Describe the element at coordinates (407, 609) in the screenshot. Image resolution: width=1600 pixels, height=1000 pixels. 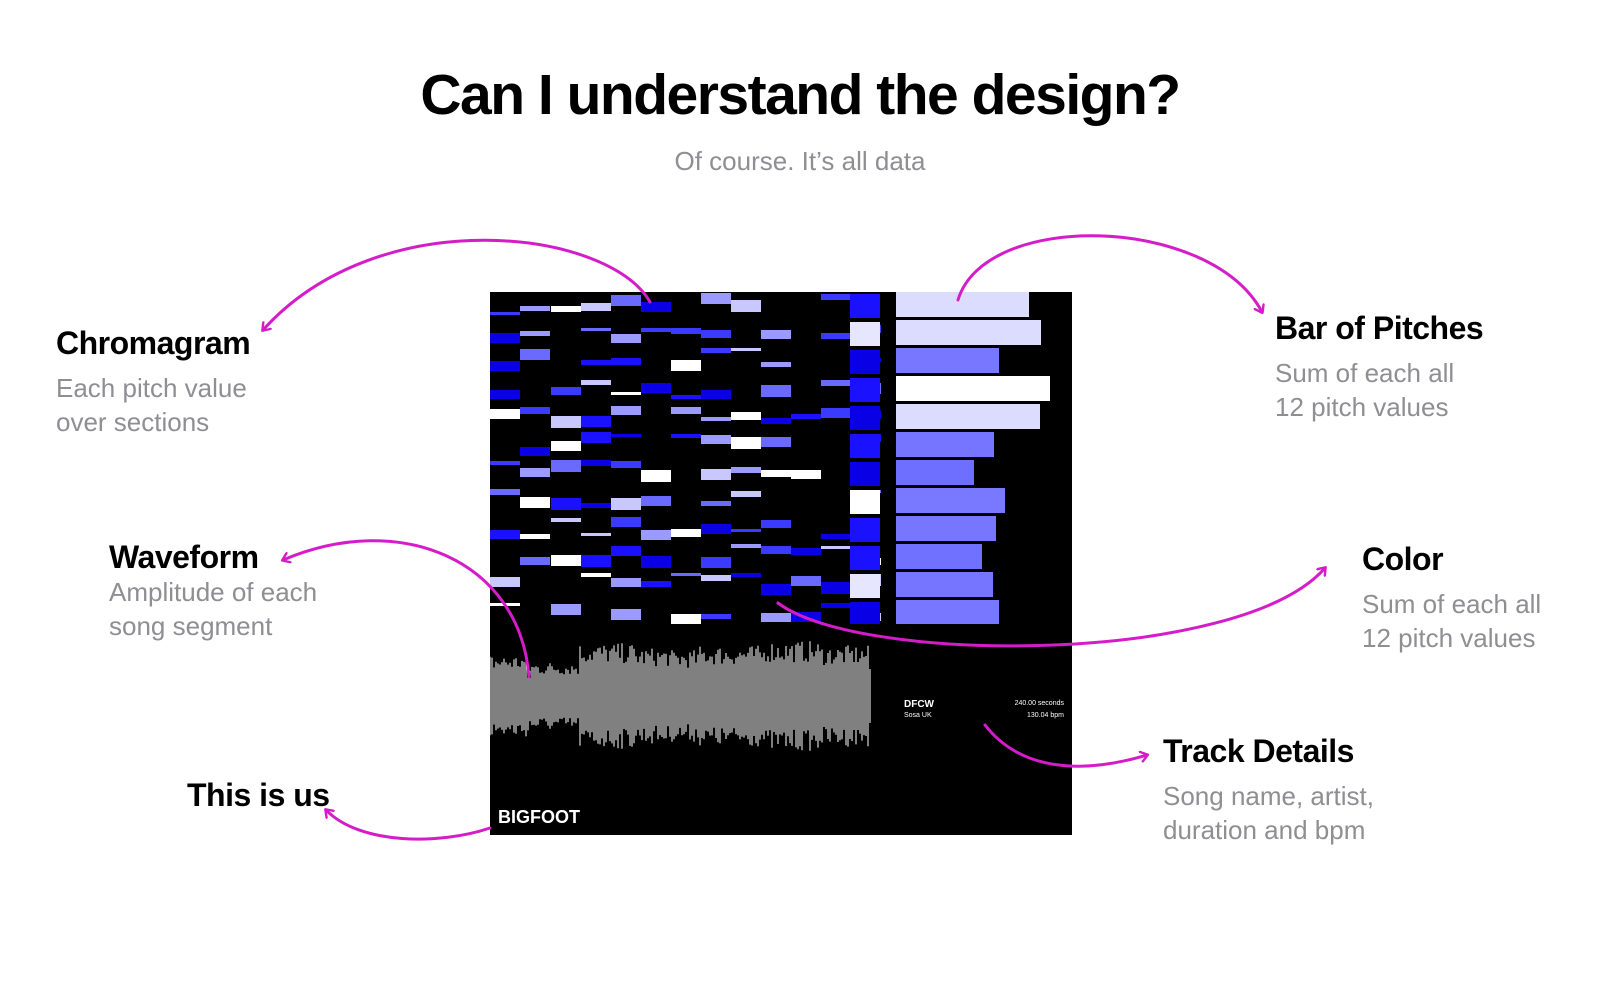
I see `arrow-waveform` at that location.